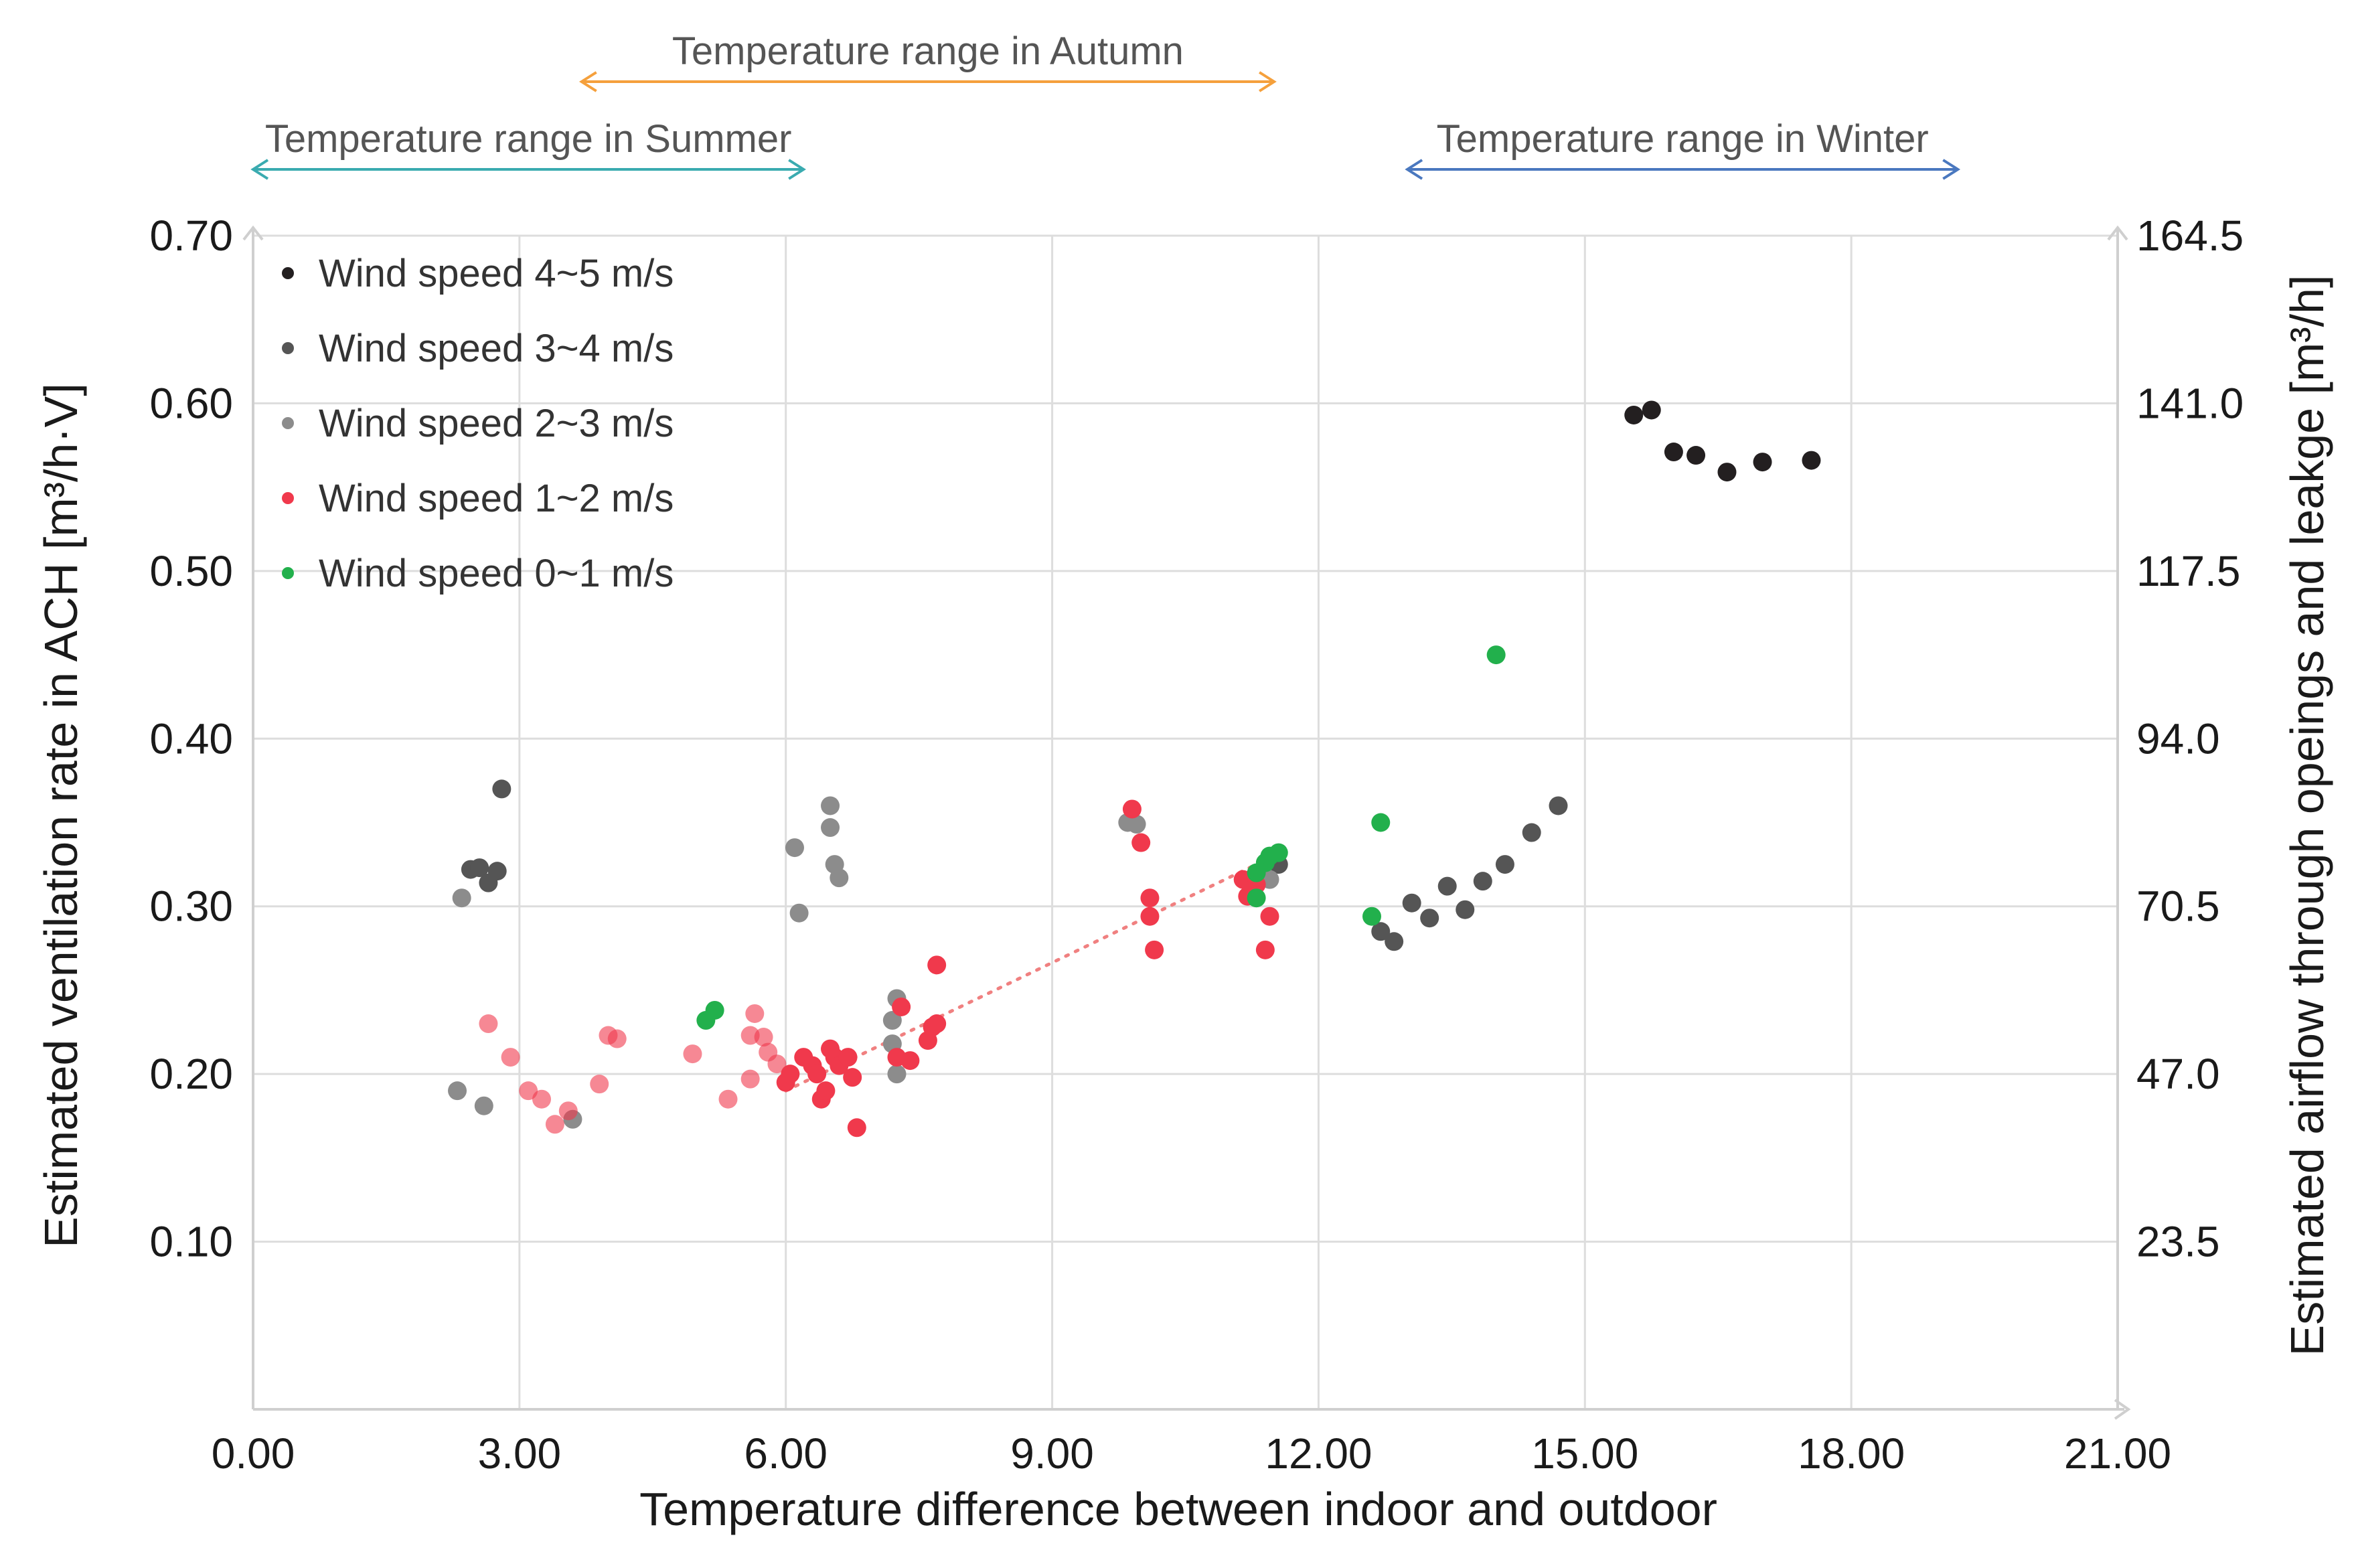 This screenshot has width=2354, height=1568. I want to click on y-tick-label: 0.60, so click(191, 403).